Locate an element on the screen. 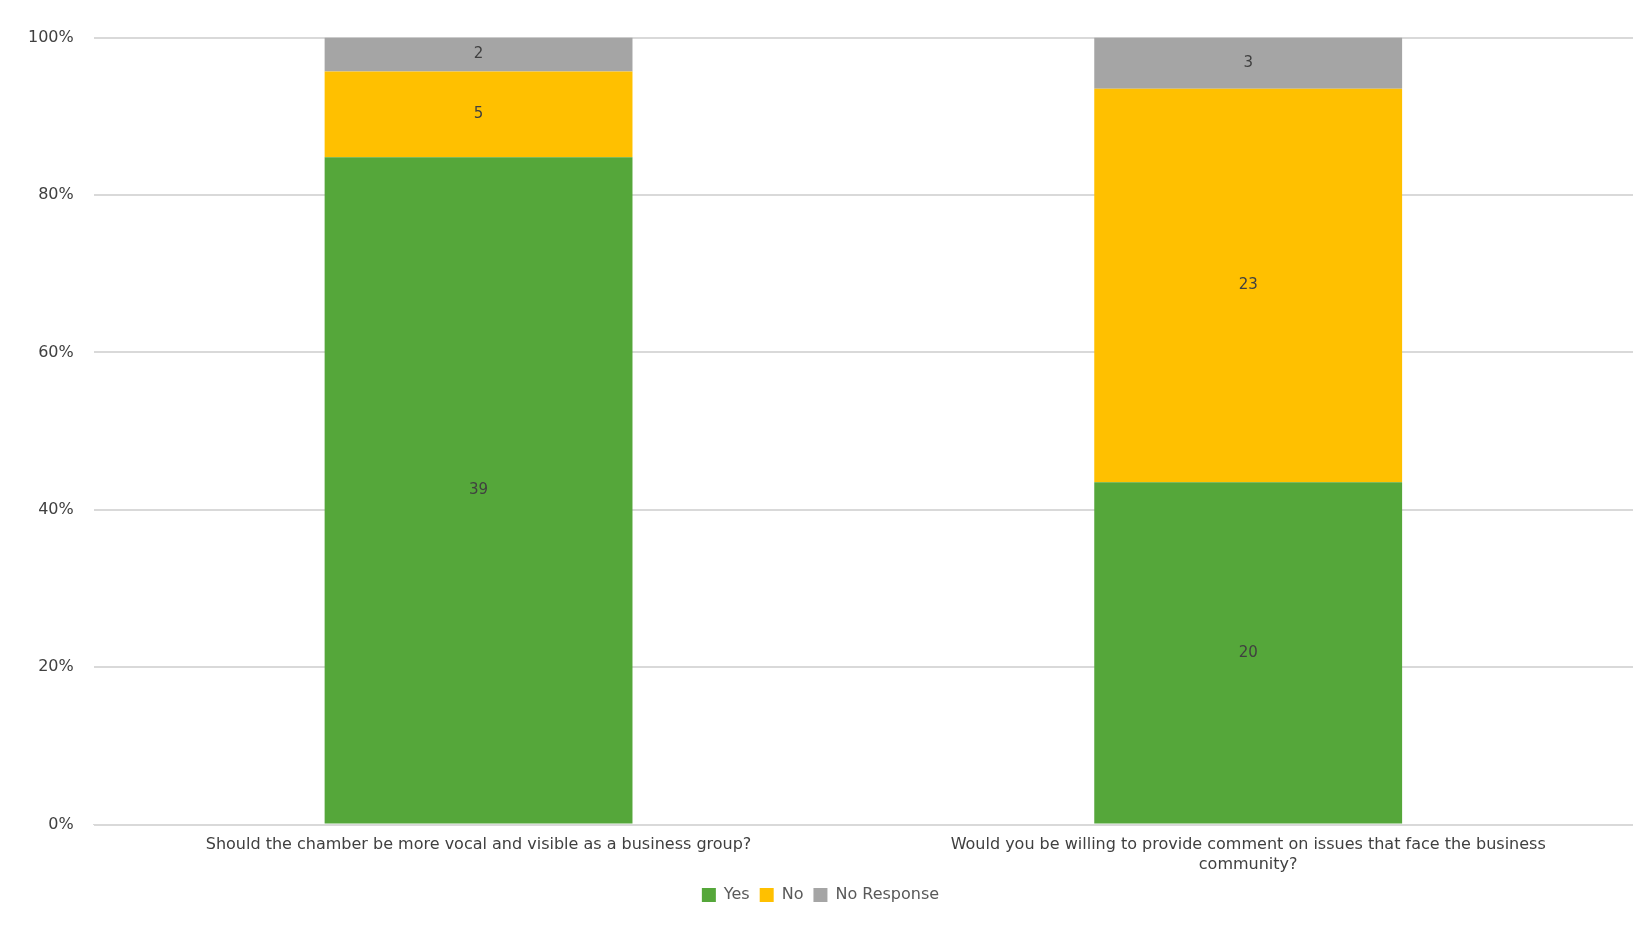 This screenshot has width=1645, height=925. annotation: 23 is located at coordinates (1248, 284).